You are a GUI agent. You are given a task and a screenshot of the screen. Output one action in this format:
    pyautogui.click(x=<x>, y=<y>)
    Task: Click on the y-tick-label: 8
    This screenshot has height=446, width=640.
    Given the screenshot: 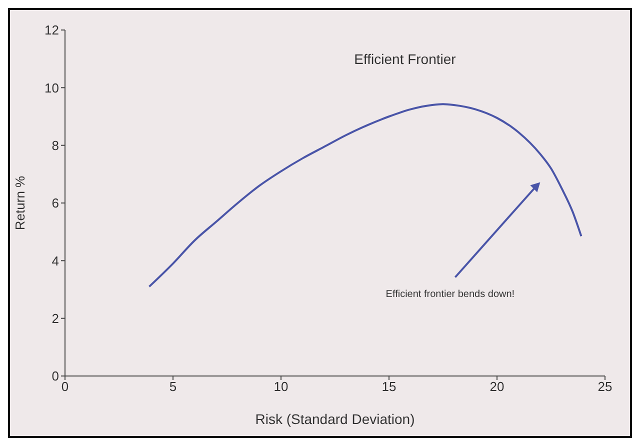 What is the action you would take?
    pyautogui.click(x=55, y=145)
    